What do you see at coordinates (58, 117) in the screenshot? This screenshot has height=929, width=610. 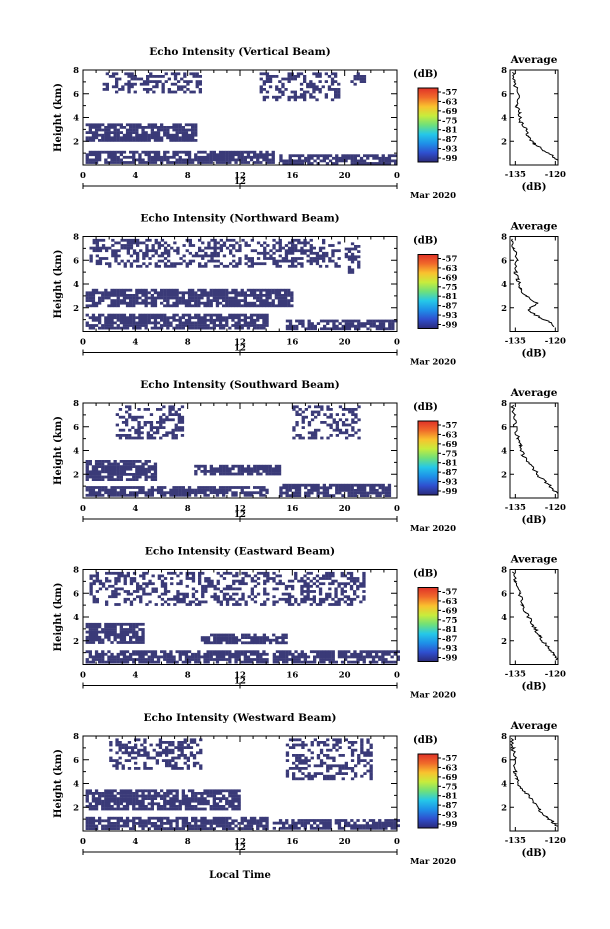 I see `y-axis-title: Height (km)` at bounding box center [58, 117].